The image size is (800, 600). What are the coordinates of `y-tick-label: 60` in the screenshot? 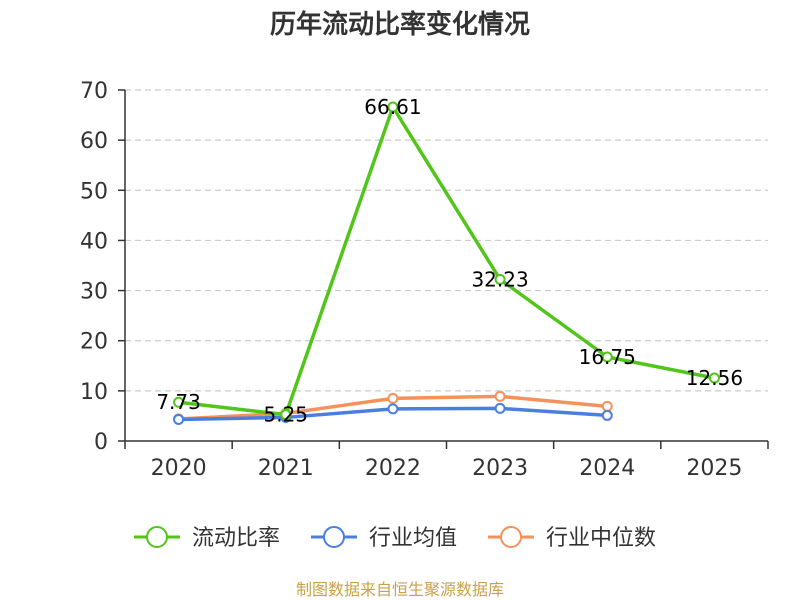 It's located at (94, 141).